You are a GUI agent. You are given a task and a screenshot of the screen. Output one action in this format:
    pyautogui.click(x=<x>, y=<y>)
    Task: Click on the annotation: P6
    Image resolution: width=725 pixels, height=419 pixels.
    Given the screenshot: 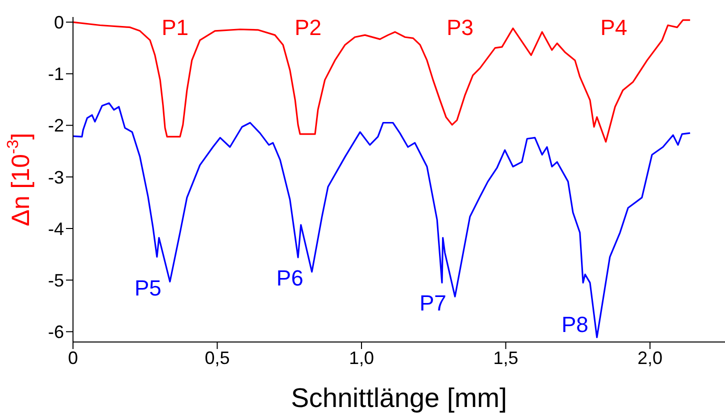 What is the action you would take?
    pyautogui.click(x=290, y=278)
    